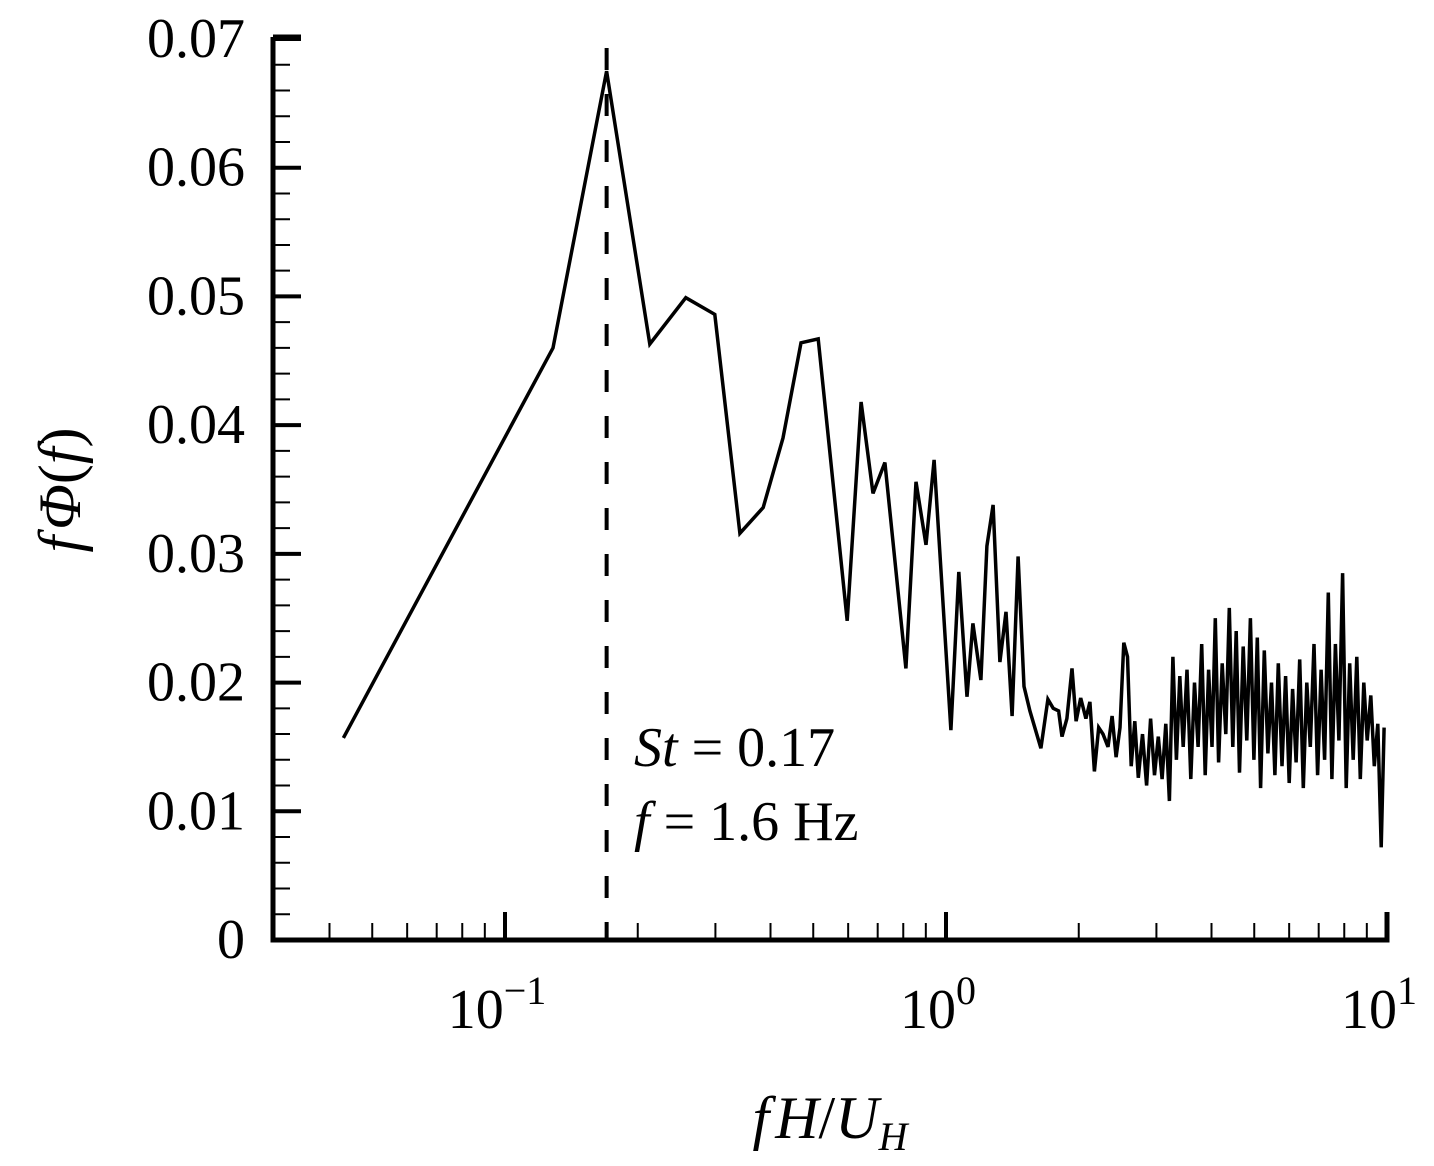  I want to click on y-tick-label: 0.06, so click(196, 168).